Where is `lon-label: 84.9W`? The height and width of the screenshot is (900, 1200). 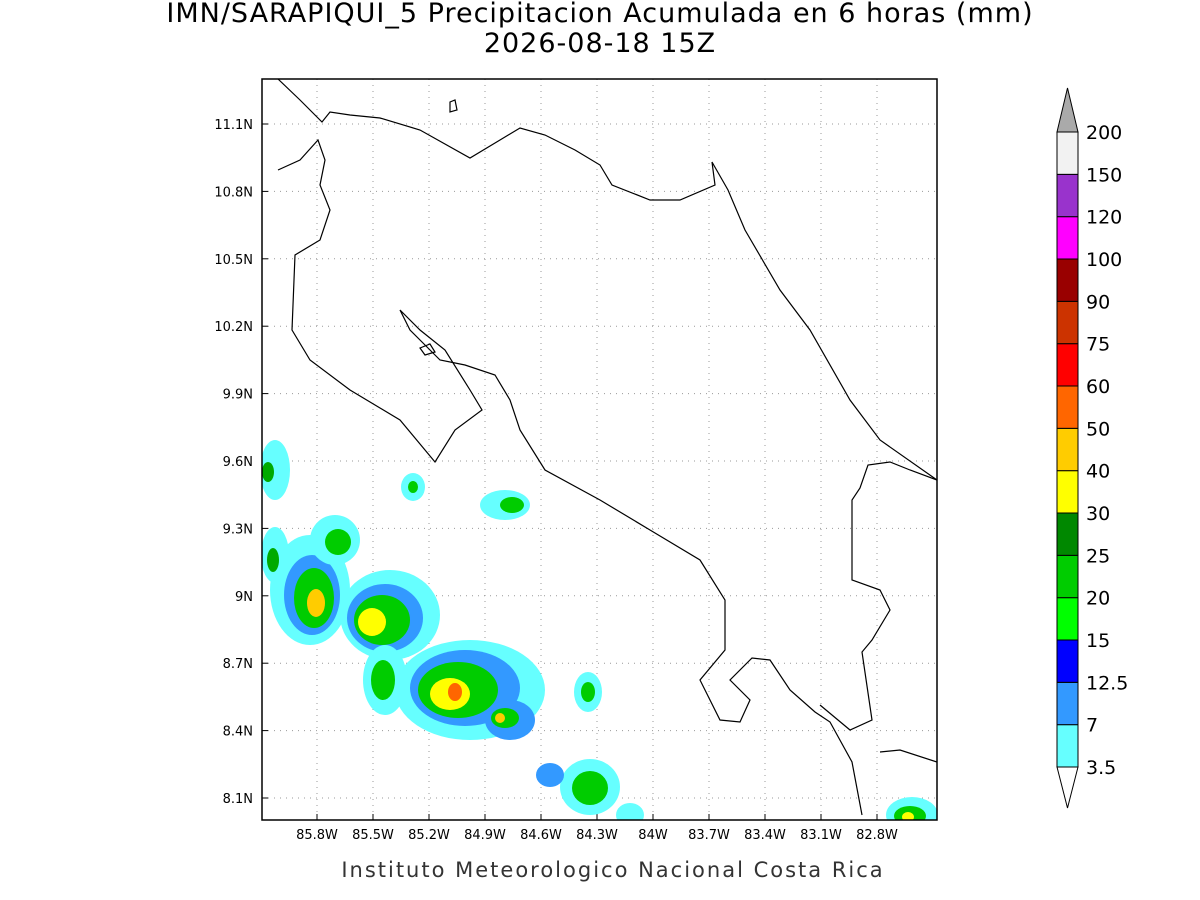
lon-label: 84.9W is located at coordinates (485, 835).